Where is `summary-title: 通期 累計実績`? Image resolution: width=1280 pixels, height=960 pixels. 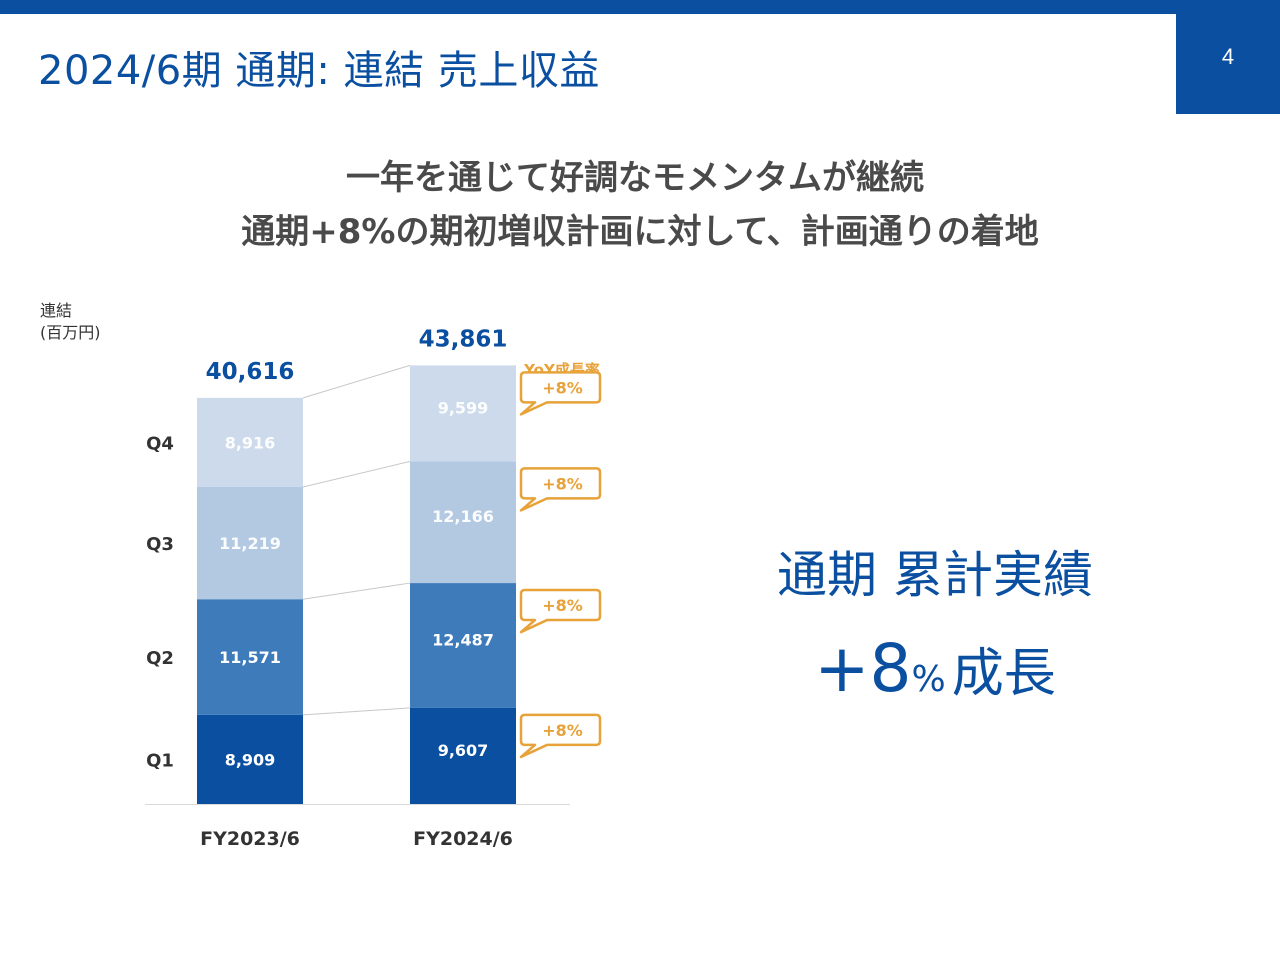
summary-title: 通期 累計実績 is located at coordinates (935, 575).